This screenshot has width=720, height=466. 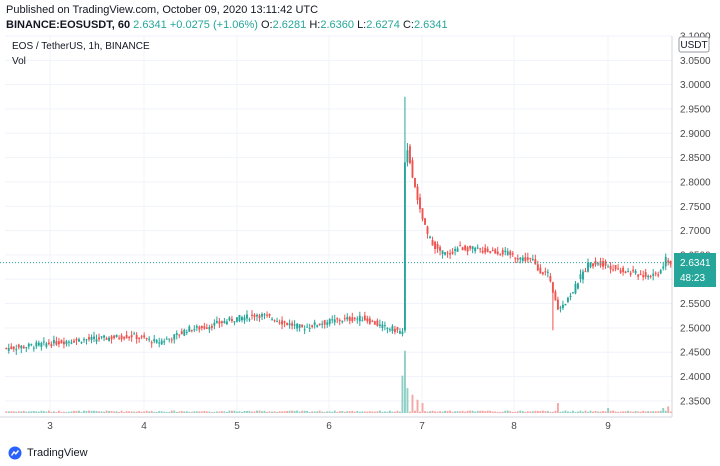 What do you see at coordinates (48, 453) in the screenshot?
I see `footer: TradingView` at bounding box center [48, 453].